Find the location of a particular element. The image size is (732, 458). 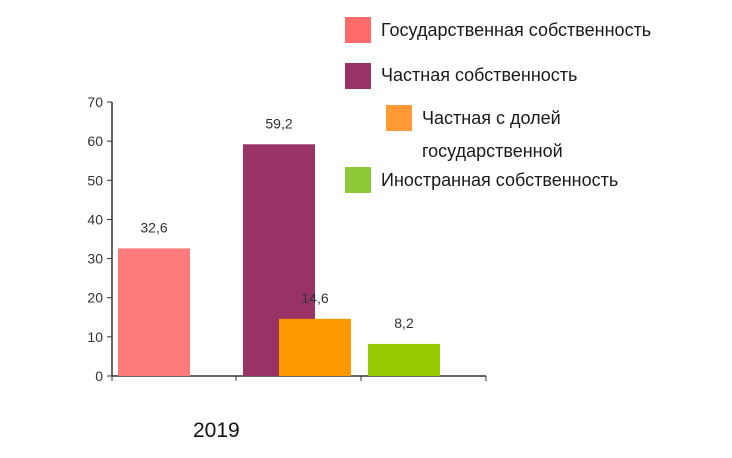

x-category-label: 2019 is located at coordinates (216, 430).